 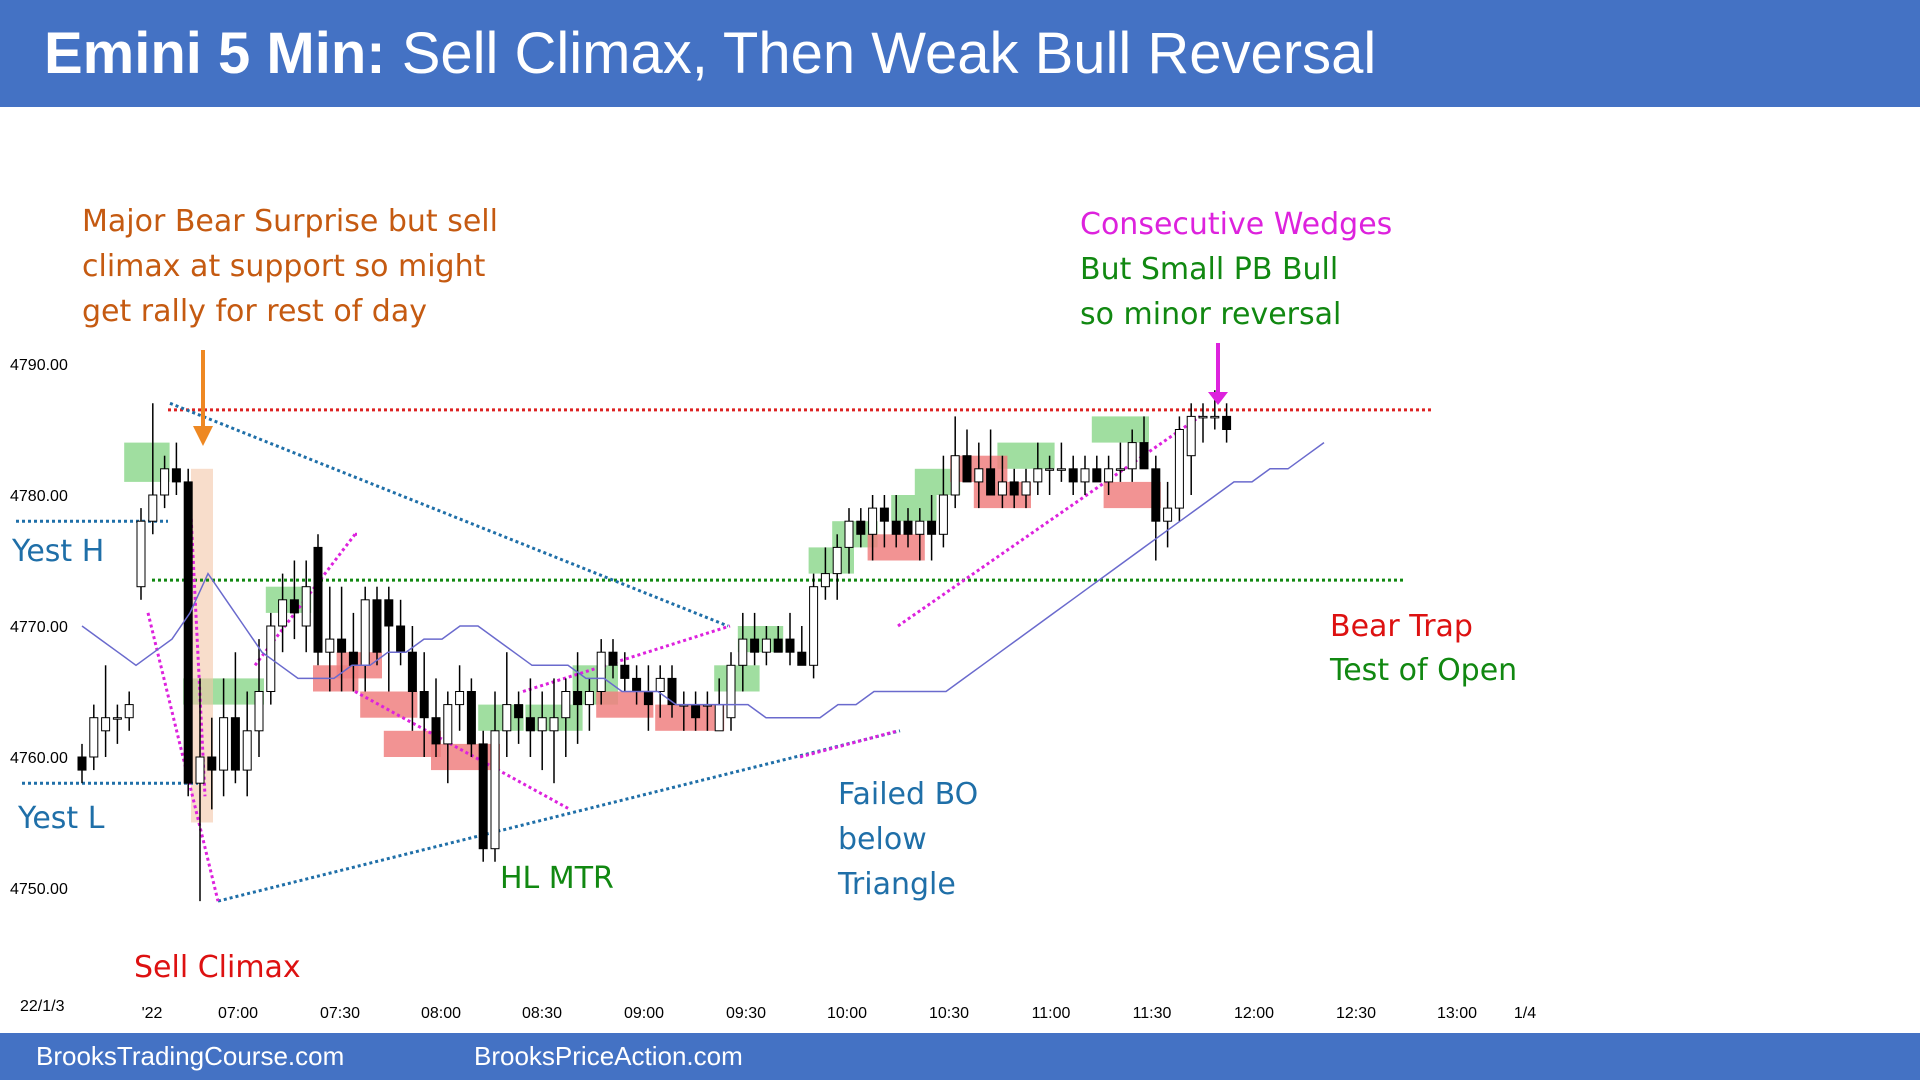 I want to click on wedges-line-3: so minor reversal, so click(x=1210, y=314).